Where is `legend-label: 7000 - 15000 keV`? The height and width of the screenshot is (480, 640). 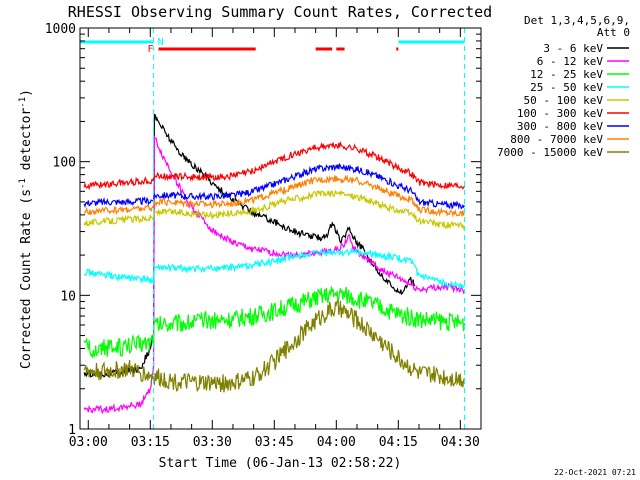
legend-label: 7000 - 15000 keV is located at coordinates (550, 152).